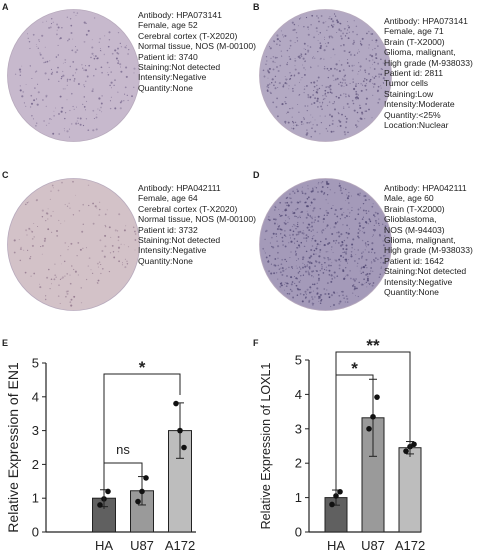 Image resolution: width=480 pixels, height=560 pixels. What do you see at coordinates (35, 532) in the screenshot?
I see `y-tick-label: 0` at bounding box center [35, 532].